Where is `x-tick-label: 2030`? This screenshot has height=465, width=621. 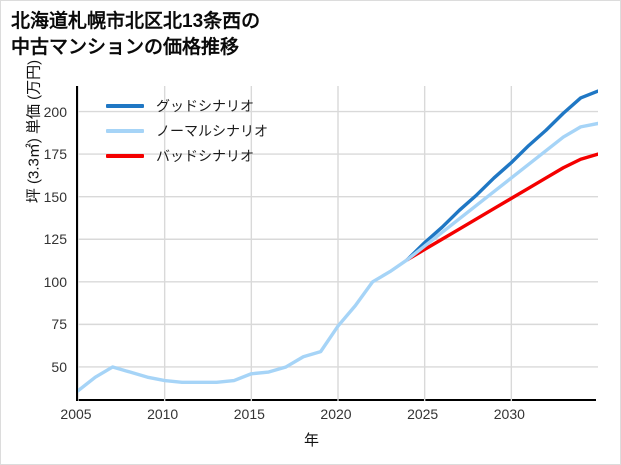 x-tick-label: 2030 is located at coordinates (509, 414).